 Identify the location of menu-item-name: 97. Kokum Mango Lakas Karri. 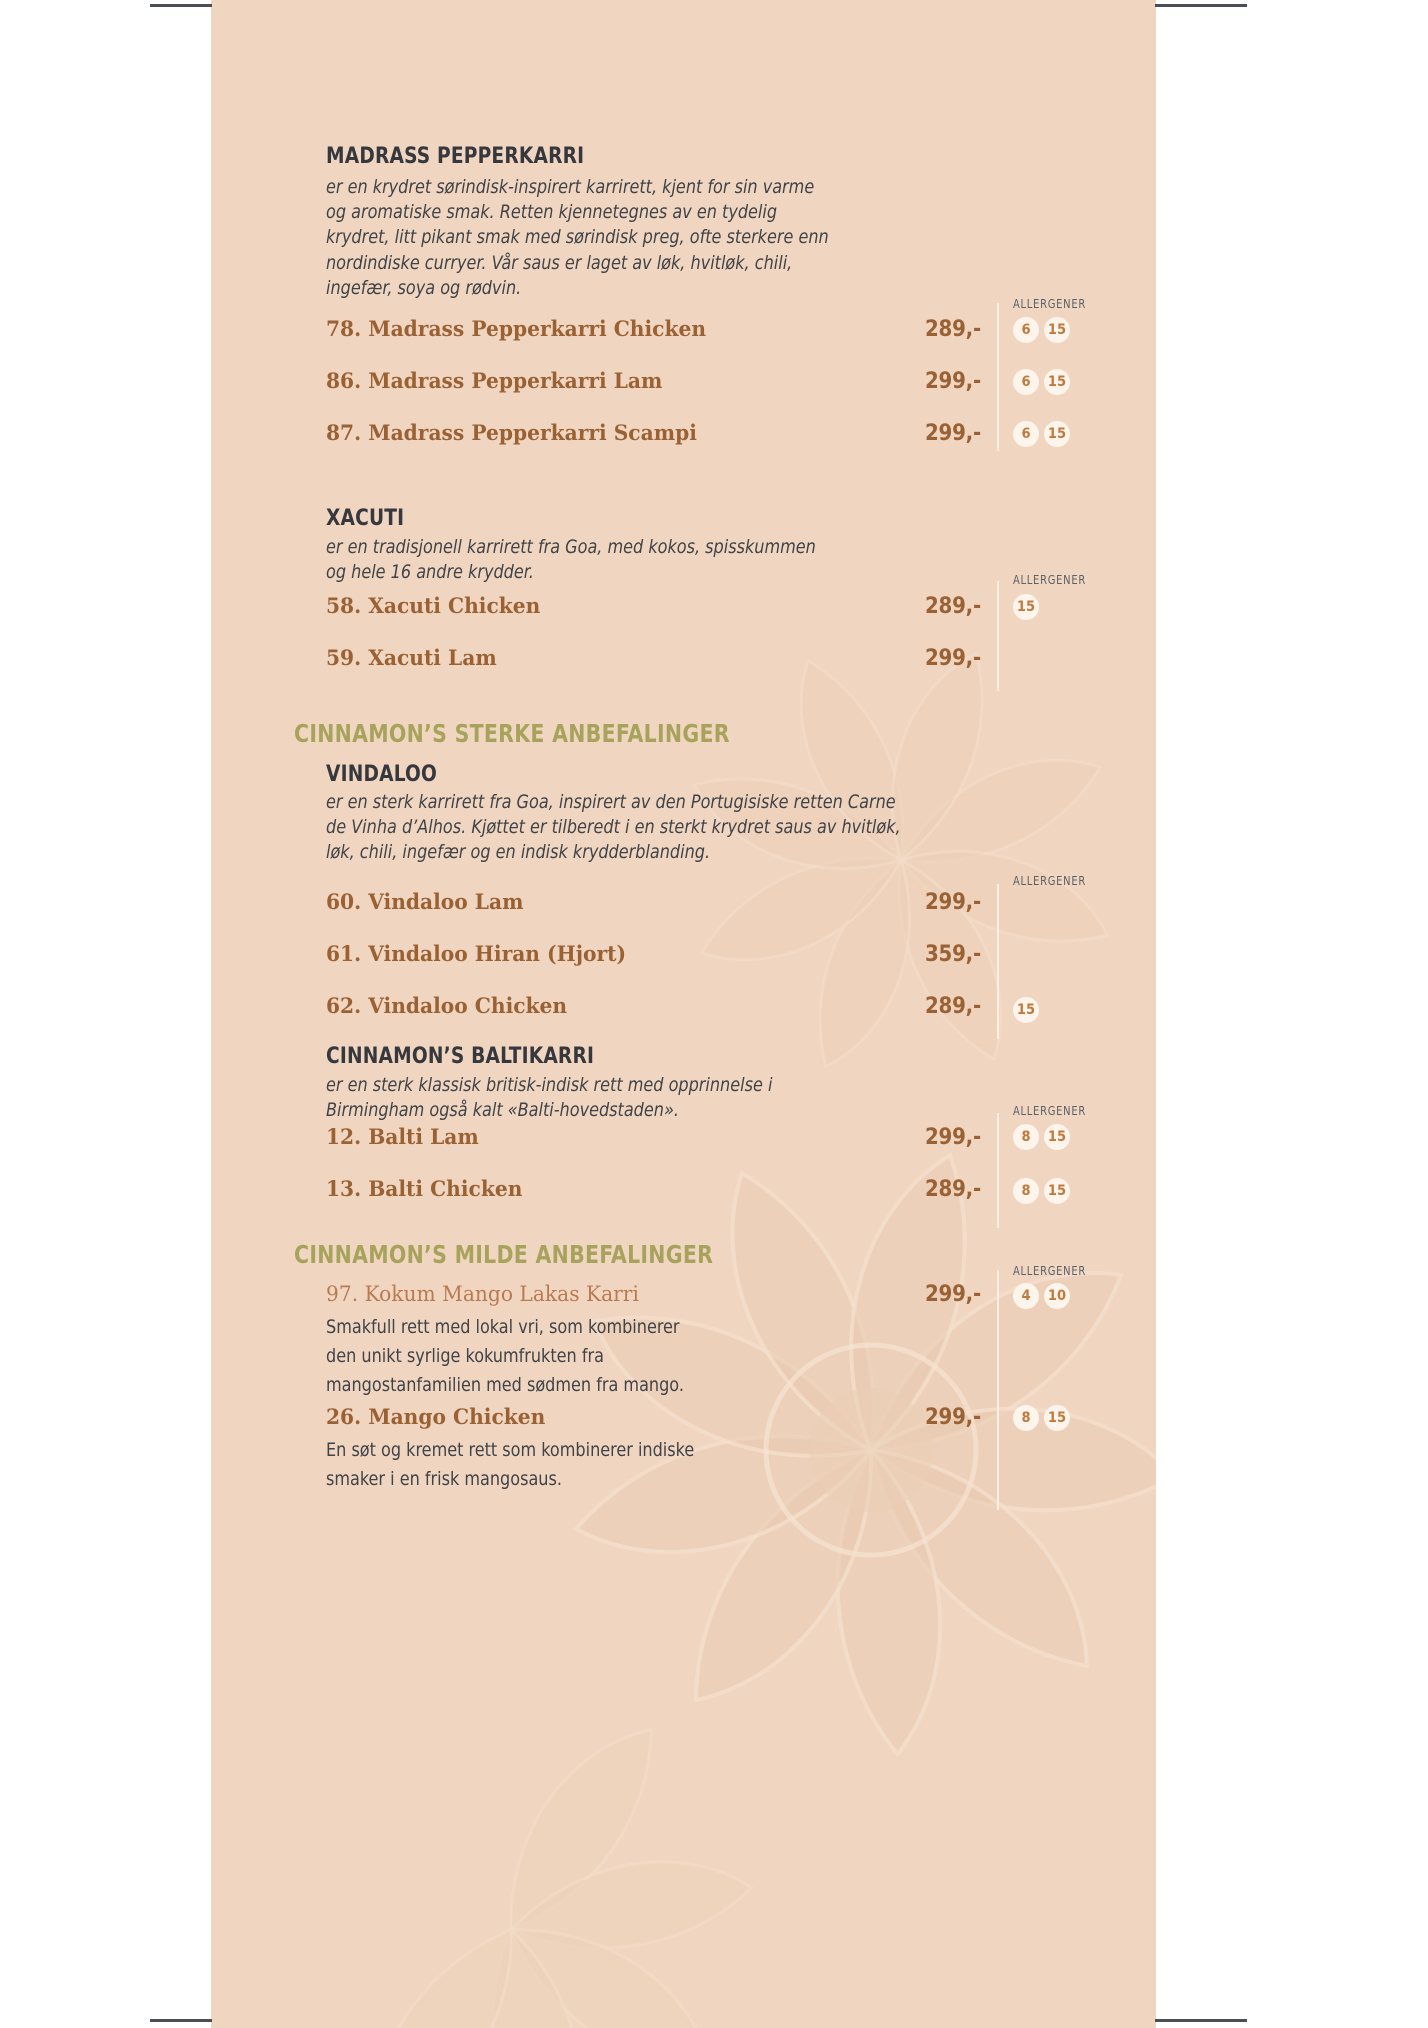
(482, 1294).